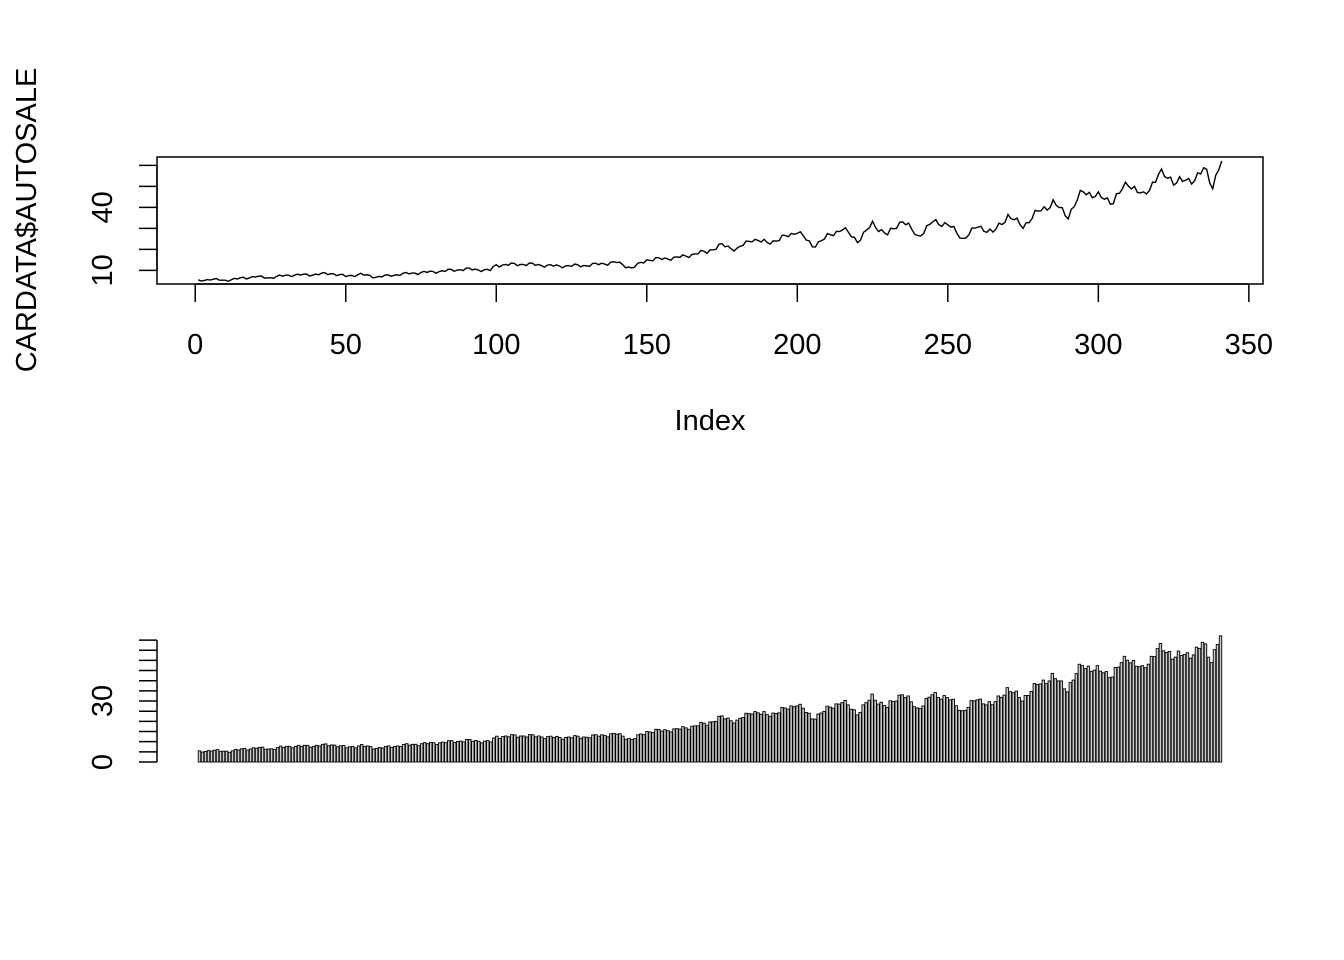 Image resolution: width=1344 pixels, height=960 pixels. What do you see at coordinates (195, 345) in the screenshot?
I see `line-x-tick-label: 0` at bounding box center [195, 345].